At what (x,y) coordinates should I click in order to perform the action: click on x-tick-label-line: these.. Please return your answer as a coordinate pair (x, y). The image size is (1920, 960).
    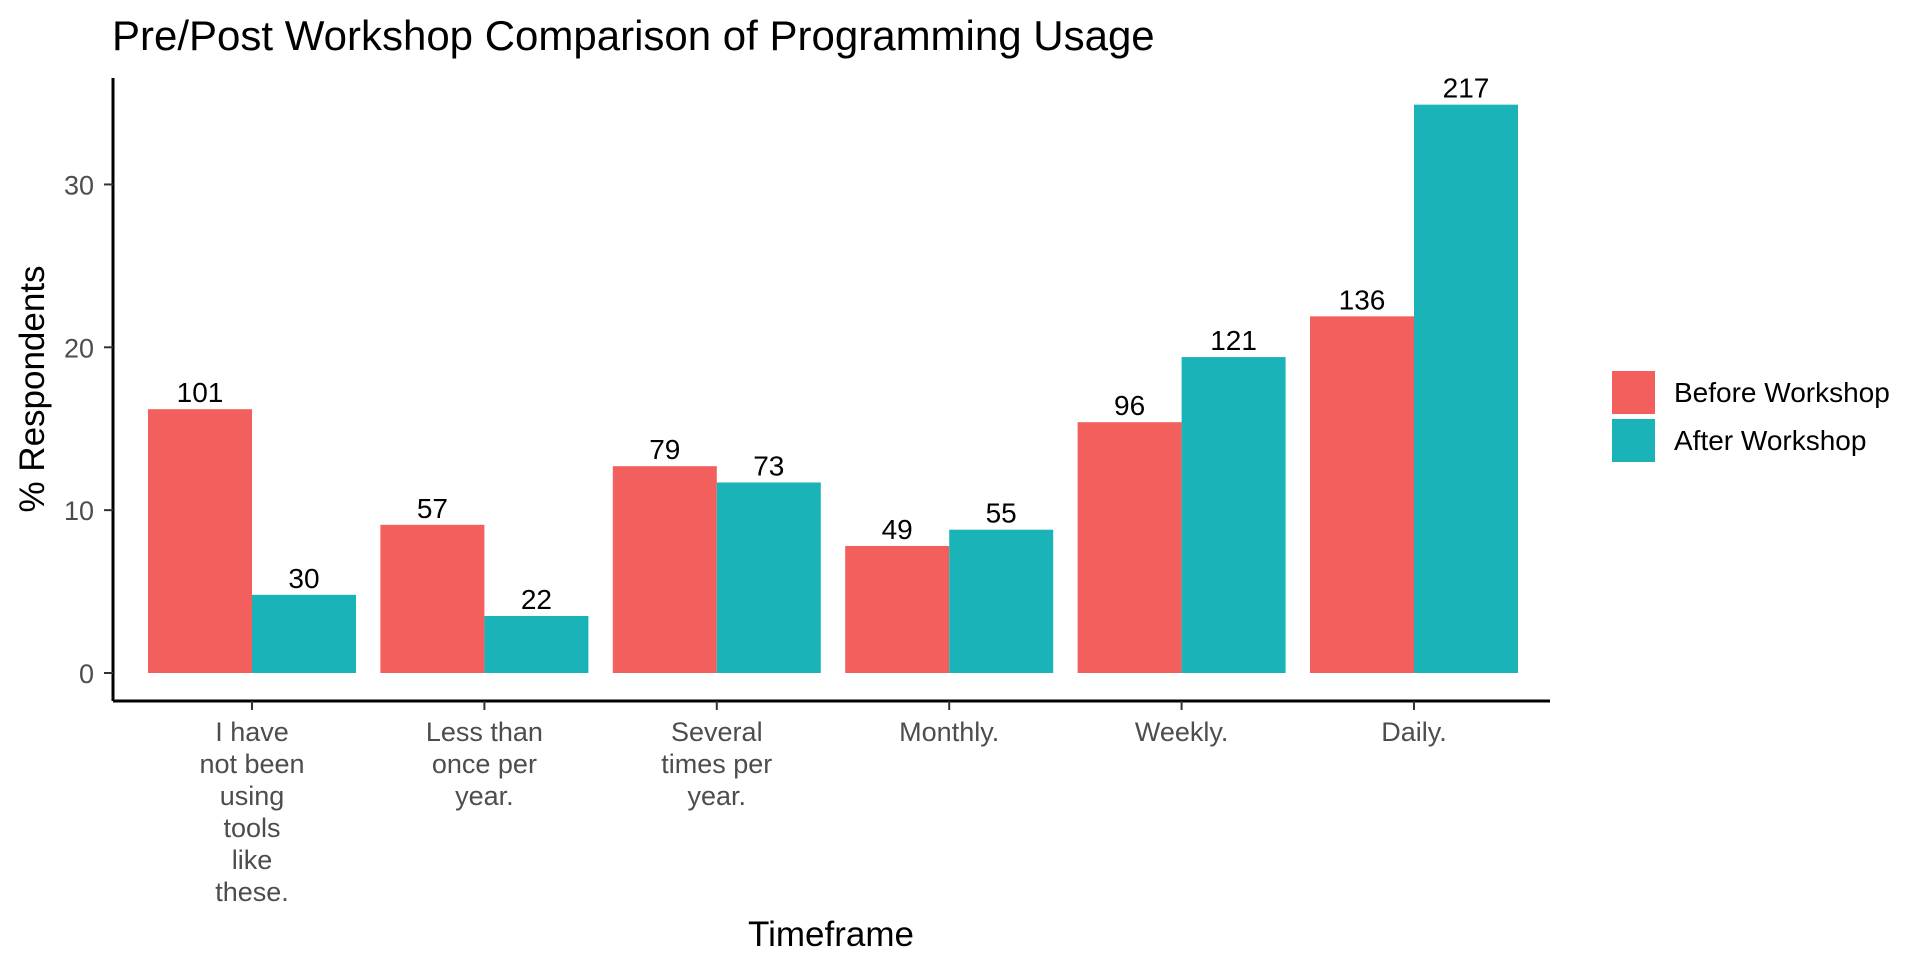
    Looking at the image, I should click on (252, 892).